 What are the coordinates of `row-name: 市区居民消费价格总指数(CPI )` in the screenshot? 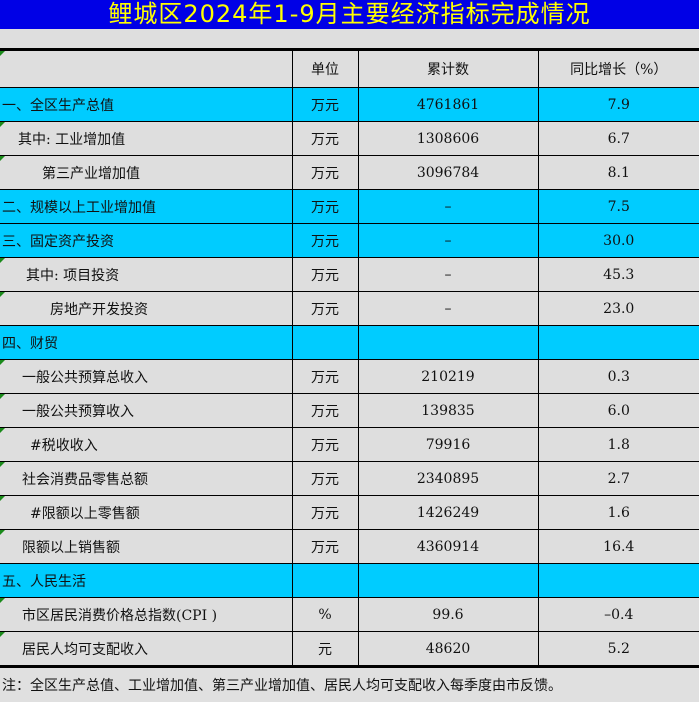 It's located at (146, 614).